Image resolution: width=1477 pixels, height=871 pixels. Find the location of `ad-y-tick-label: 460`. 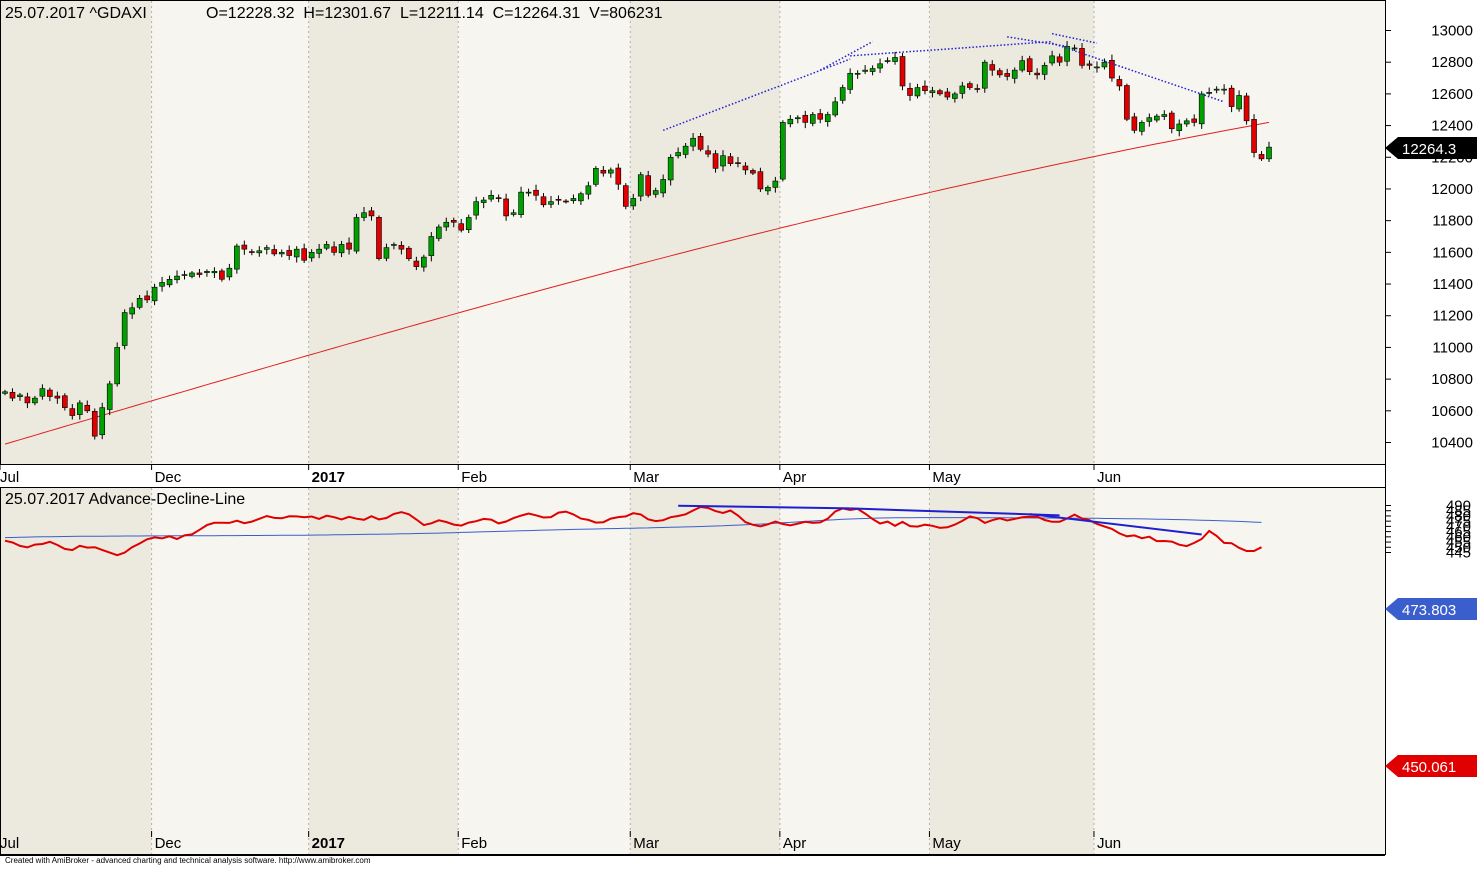

ad-y-tick-label: 460 is located at coordinates (1458, 537).